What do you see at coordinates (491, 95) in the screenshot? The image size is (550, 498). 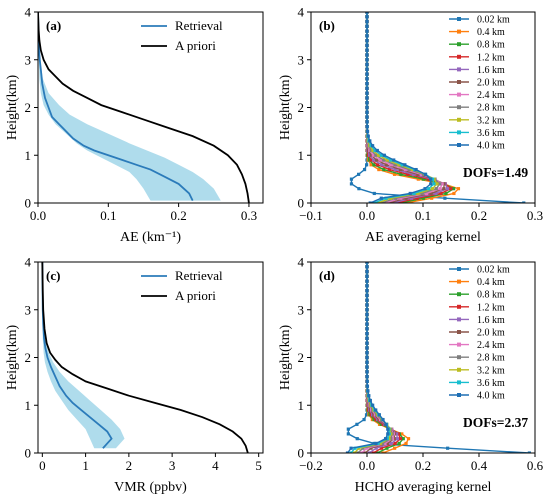 I see `legend-label: 2.4 km` at bounding box center [491, 95].